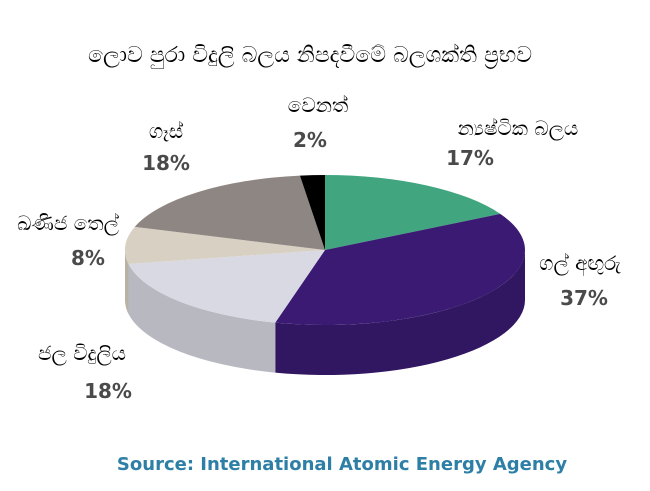 The height and width of the screenshot is (491, 650). Describe the element at coordinates (518, 128) in the screenshot. I see `slice-0-label: න්‍යෂ්ටික බලය` at that location.